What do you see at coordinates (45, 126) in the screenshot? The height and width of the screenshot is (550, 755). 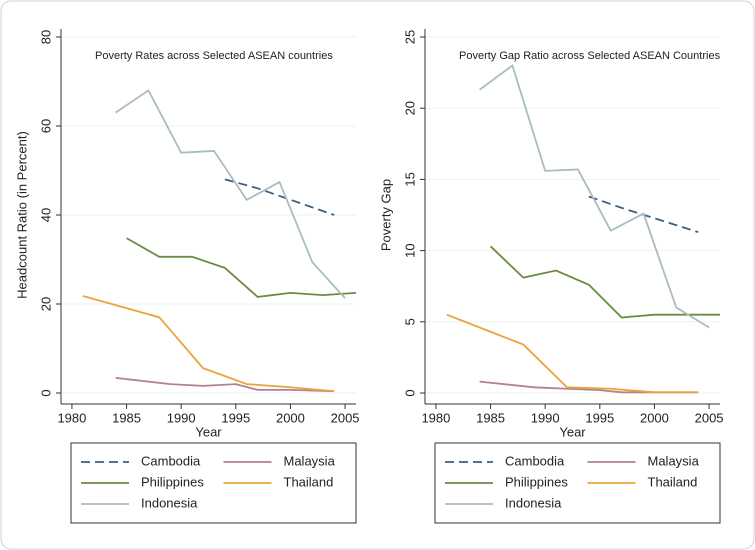 I see `y-tick-label: 60` at bounding box center [45, 126].